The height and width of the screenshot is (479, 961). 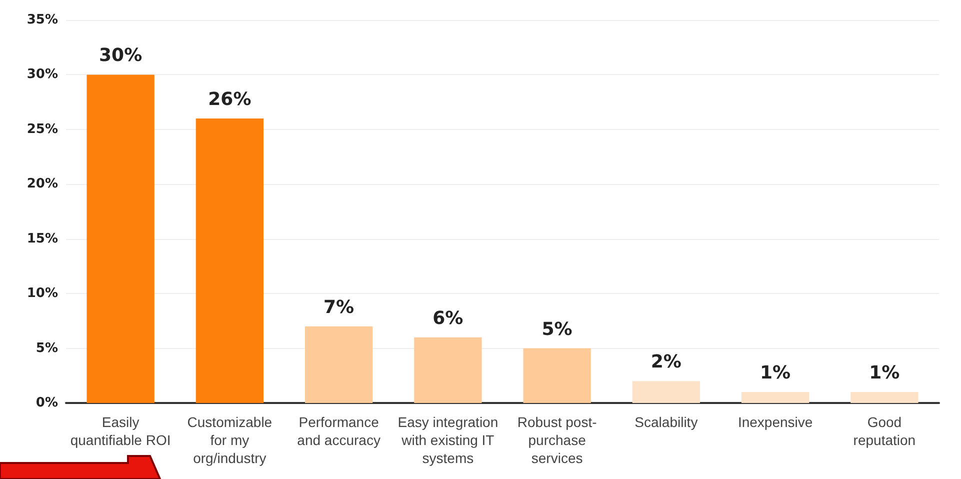 I want to click on x-tick-label: Easy integration with existing IT systems, so click(x=448, y=440).